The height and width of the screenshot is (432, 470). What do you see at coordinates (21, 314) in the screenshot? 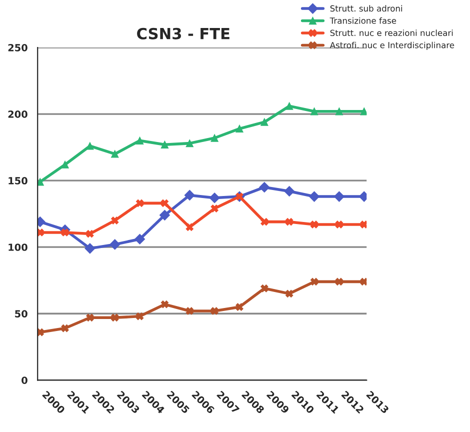
I see `y-tick-label: 50` at bounding box center [21, 314].